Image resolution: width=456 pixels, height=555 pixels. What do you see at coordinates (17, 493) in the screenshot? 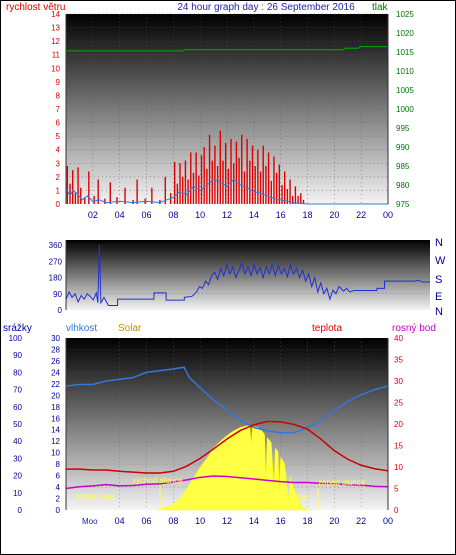
I see `rain-y-tick: 10` at bounding box center [17, 493].